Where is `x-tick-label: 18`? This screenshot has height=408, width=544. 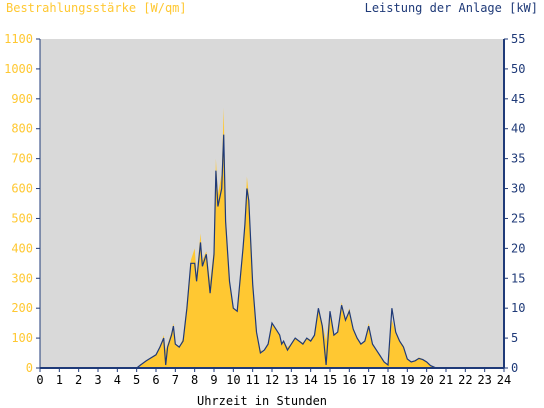
x-tick-label: 18 is located at coordinates (388, 380).